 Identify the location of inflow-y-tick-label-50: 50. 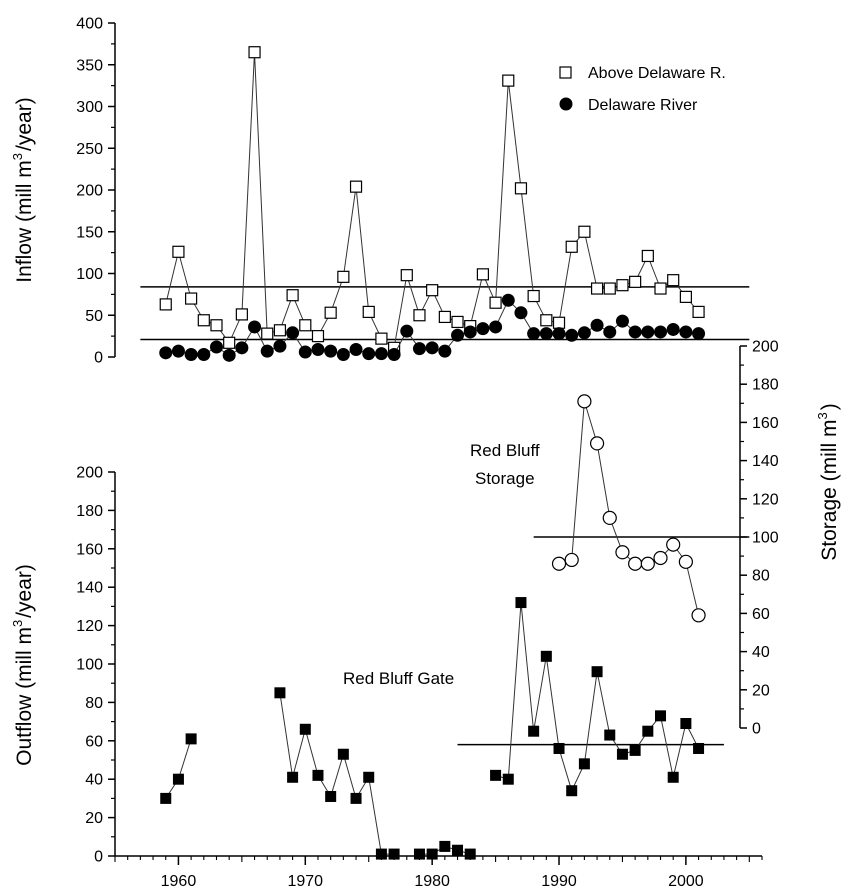
(94, 316).